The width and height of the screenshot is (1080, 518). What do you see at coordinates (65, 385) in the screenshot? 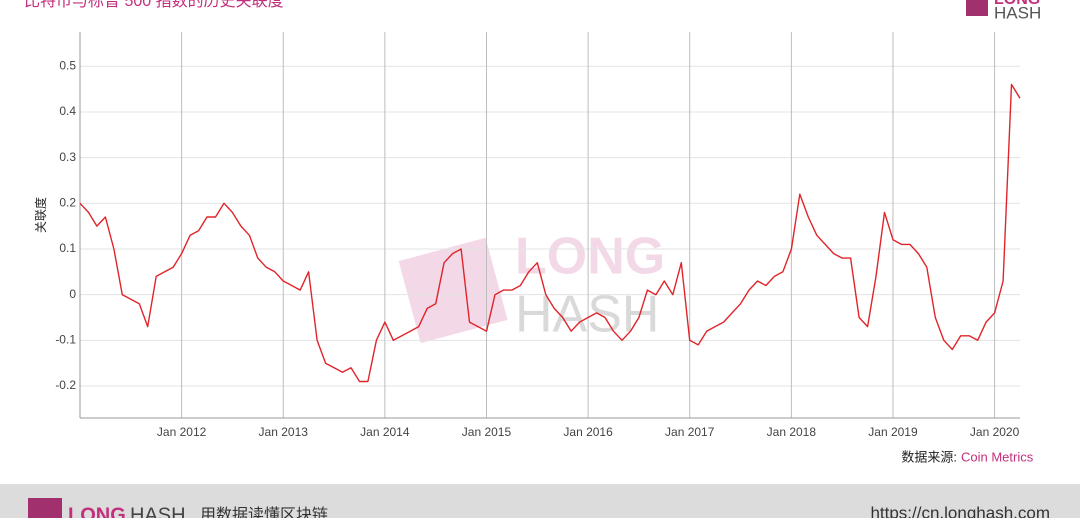
I see `y-tick-label: -0.2` at bounding box center [65, 385].